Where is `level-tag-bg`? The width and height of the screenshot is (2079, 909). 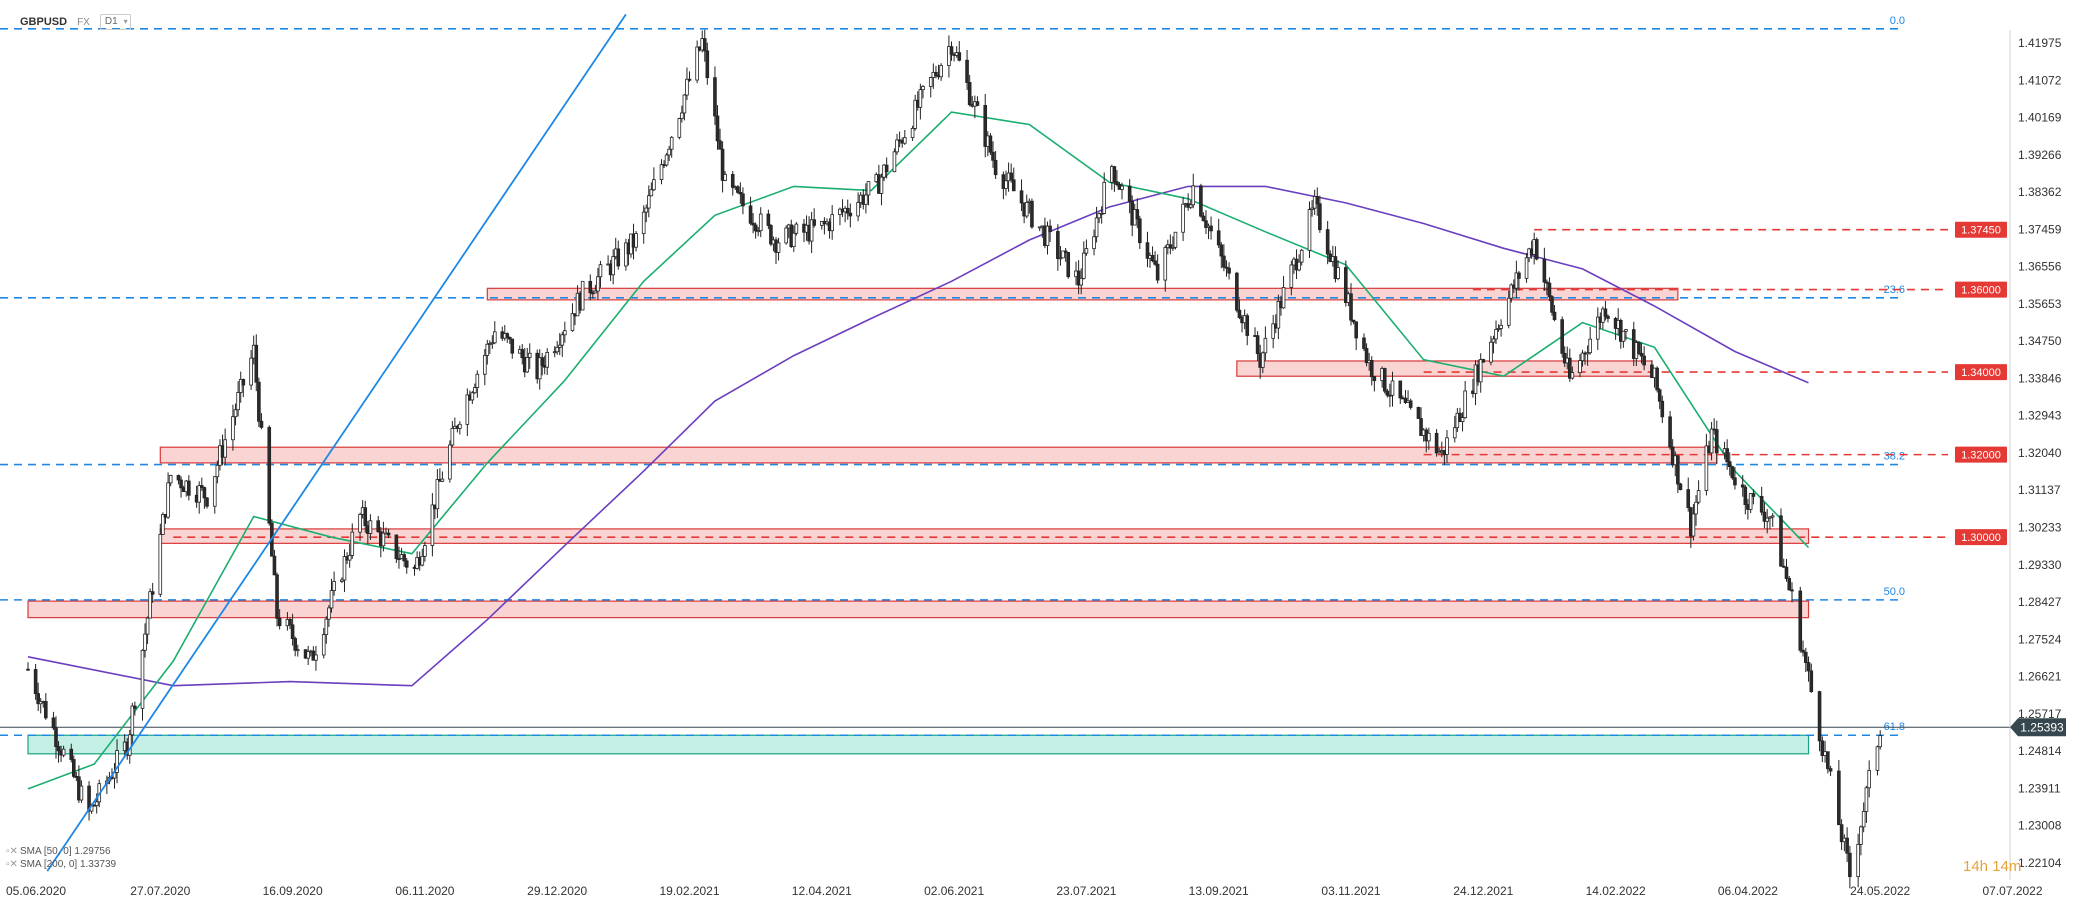
level-tag-bg is located at coordinates (1981, 229).